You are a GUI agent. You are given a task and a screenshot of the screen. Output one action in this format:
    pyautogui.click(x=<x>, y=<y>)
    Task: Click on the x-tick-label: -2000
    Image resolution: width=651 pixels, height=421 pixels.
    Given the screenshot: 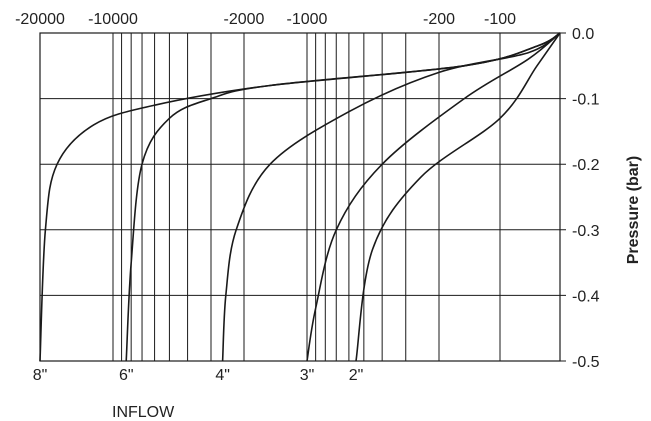 What is the action you would take?
    pyautogui.click(x=244, y=19)
    